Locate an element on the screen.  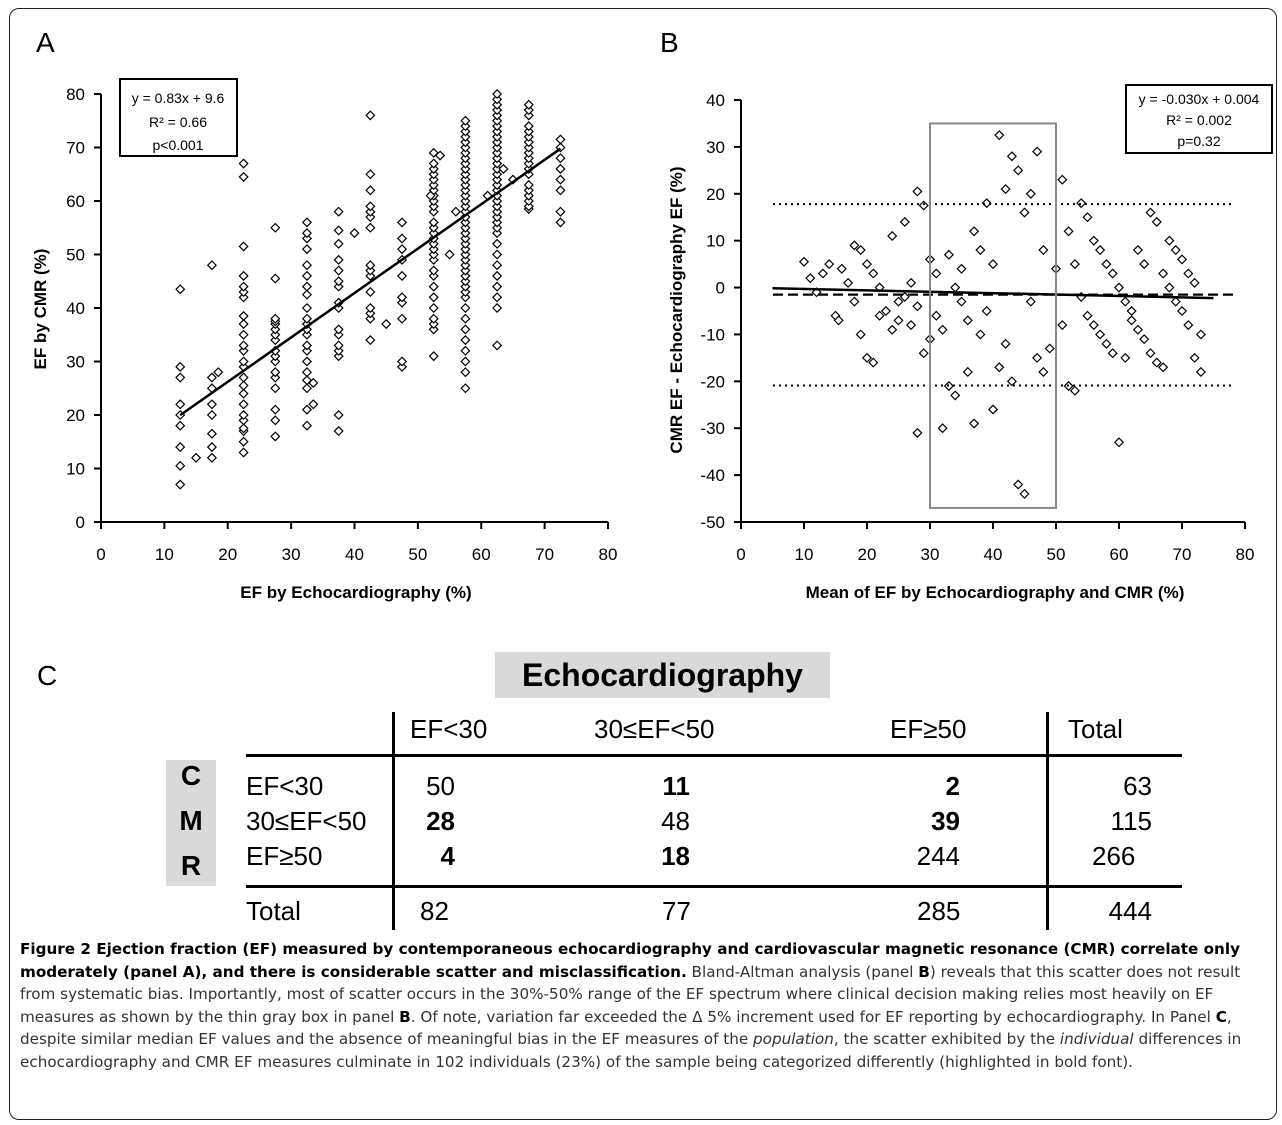
col-header-ef-lt-30: EF<30 is located at coordinates (449, 729).